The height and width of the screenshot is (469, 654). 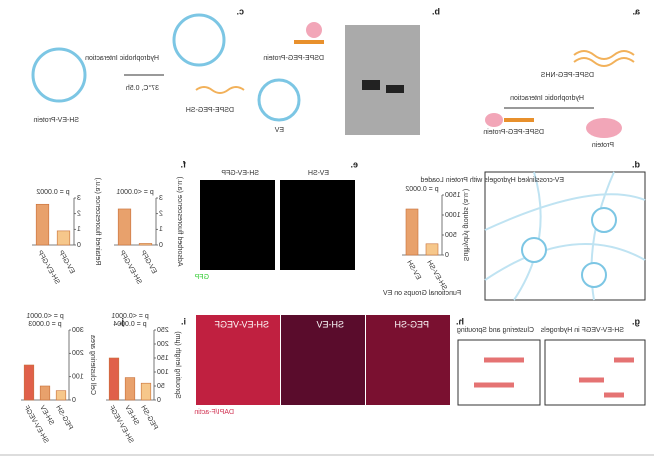 What do you see at coordinates (411, 324) in the screenshot?
I see `image-title: PEG-SH` at bounding box center [411, 324].